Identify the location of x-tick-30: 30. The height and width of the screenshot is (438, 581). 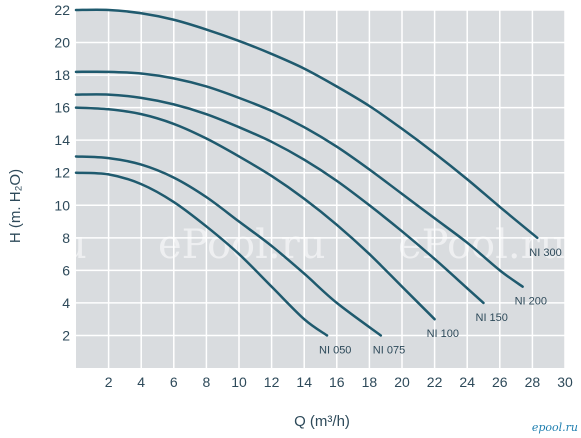
(565, 382).